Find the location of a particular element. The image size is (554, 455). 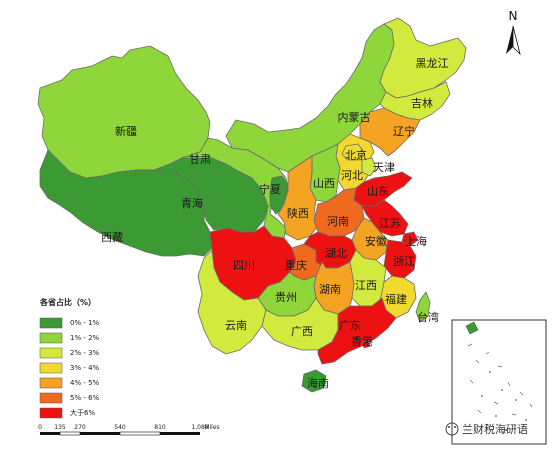

legend-label: 5% - 6% is located at coordinates (85, 398).